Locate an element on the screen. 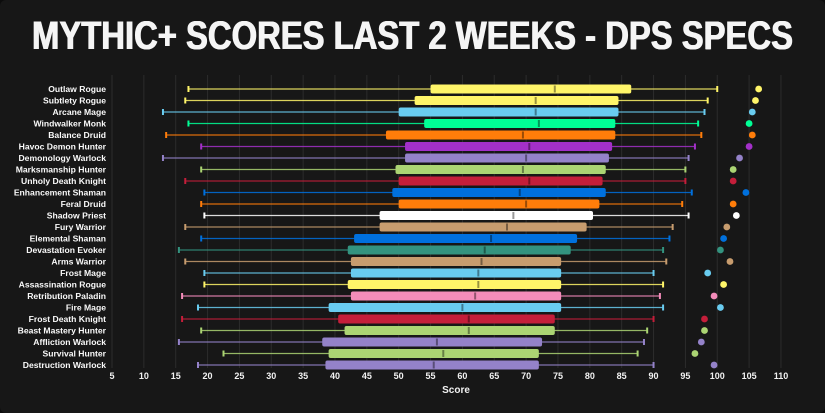 Image resolution: width=825 pixels, height=413 pixels. spec-label: Enhancement Shaman is located at coordinates (60, 193).